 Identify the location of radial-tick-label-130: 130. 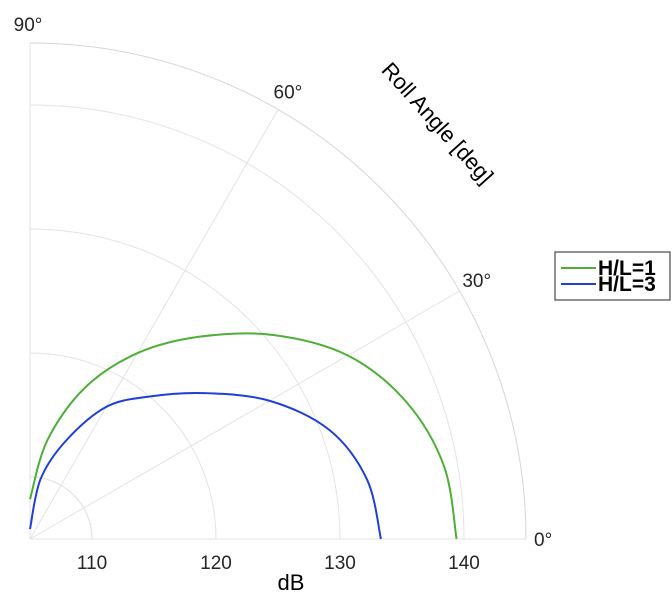
(340, 563).